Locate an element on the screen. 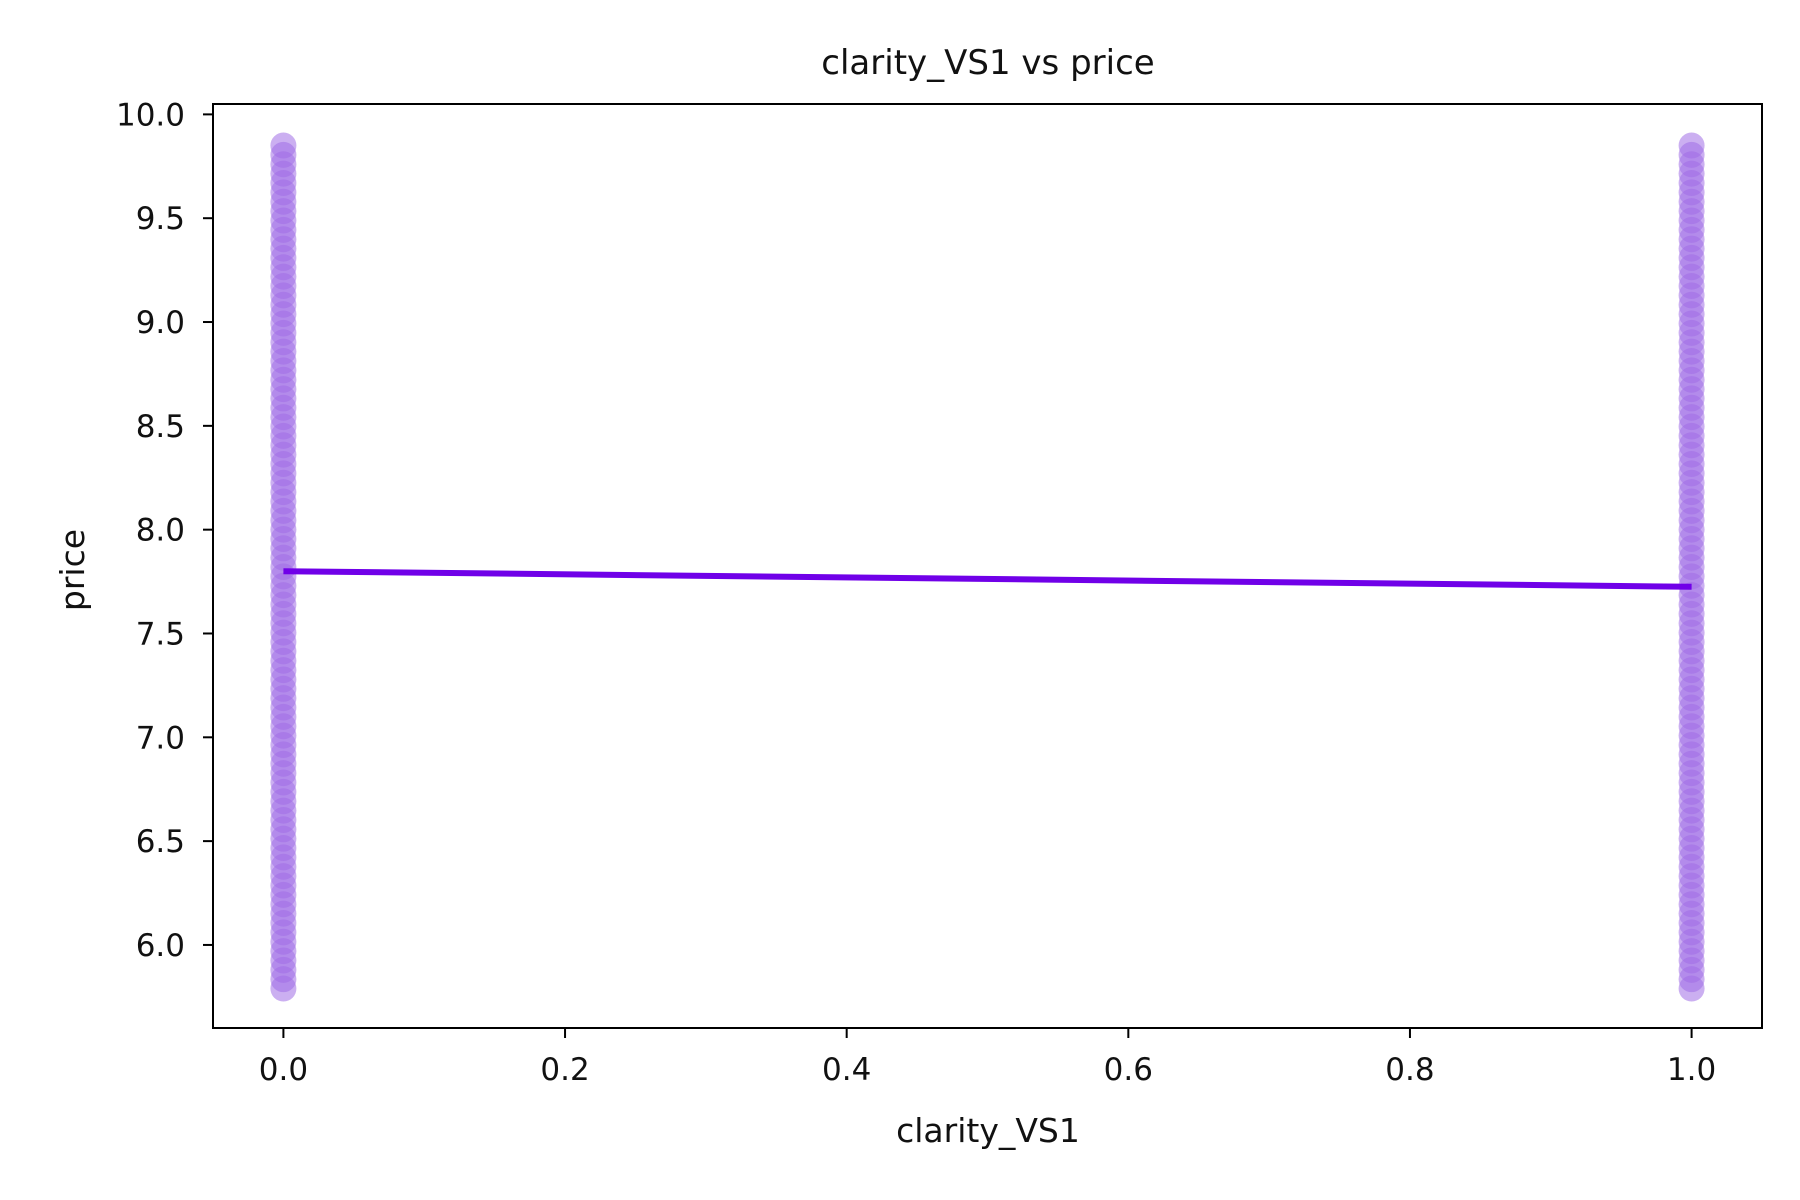 The image size is (1800, 1200). x-tick-label: 0.6 is located at coordinates (1128, 1070).